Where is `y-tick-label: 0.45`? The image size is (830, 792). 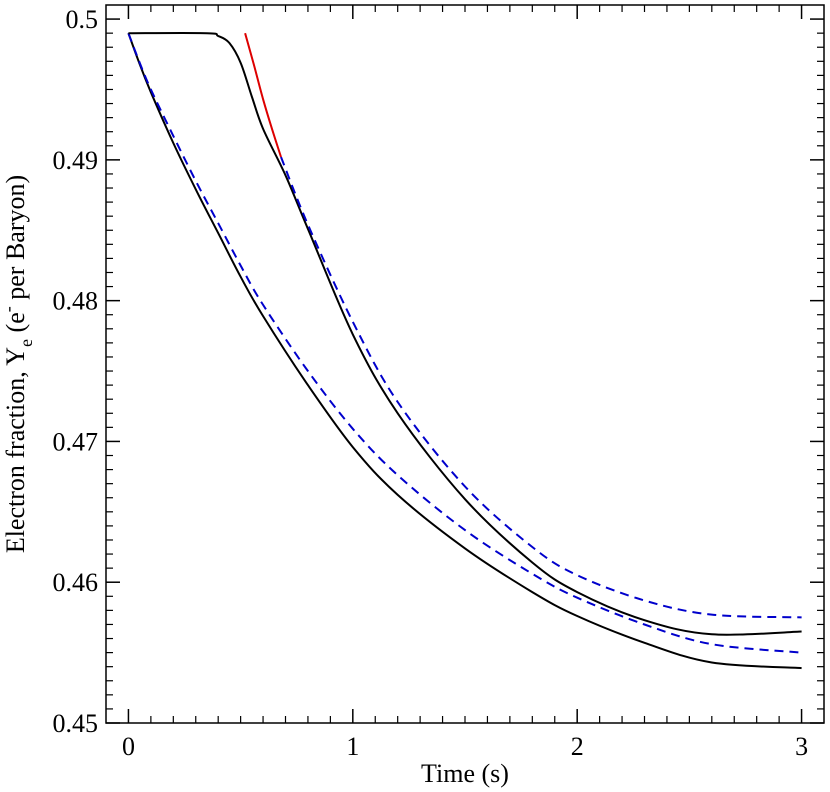 y-tick-label: 0.45 is located at coordinates (76, 723).